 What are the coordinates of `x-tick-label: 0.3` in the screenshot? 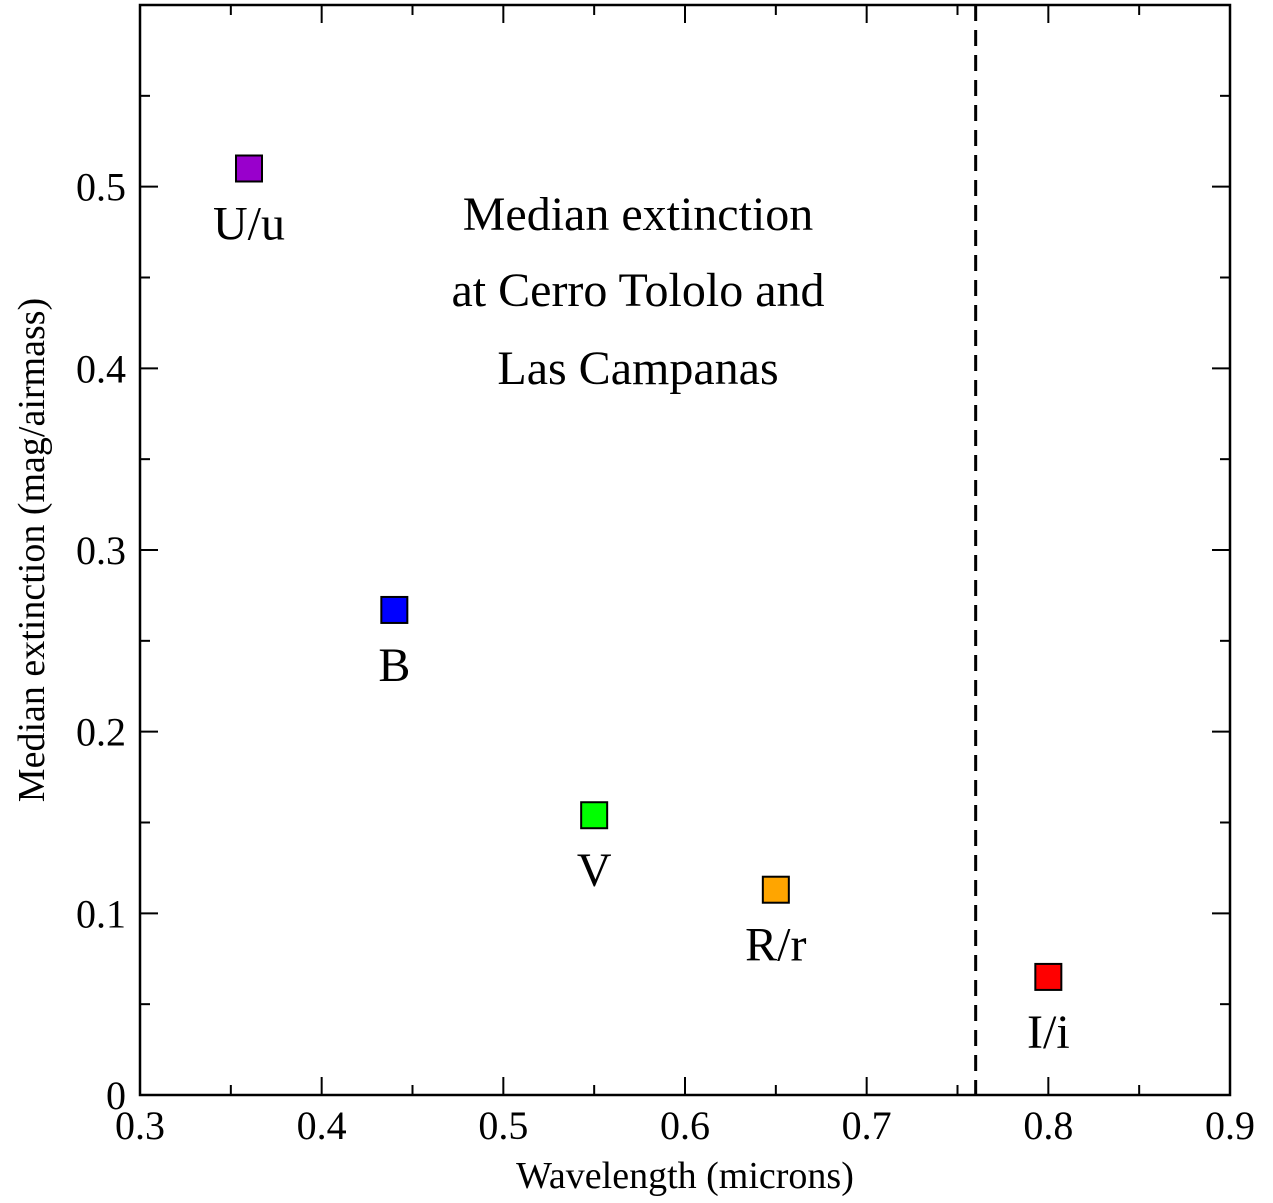 It's located at (140, 1125).